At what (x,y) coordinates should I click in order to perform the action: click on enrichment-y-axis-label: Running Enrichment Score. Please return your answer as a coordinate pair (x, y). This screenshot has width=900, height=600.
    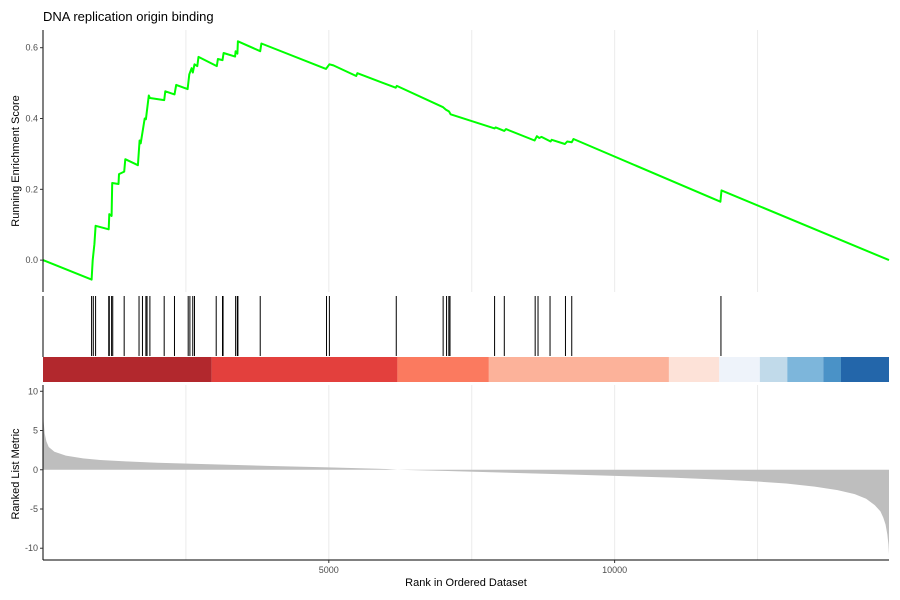
    Looking at the image, I should click on (16, 160).